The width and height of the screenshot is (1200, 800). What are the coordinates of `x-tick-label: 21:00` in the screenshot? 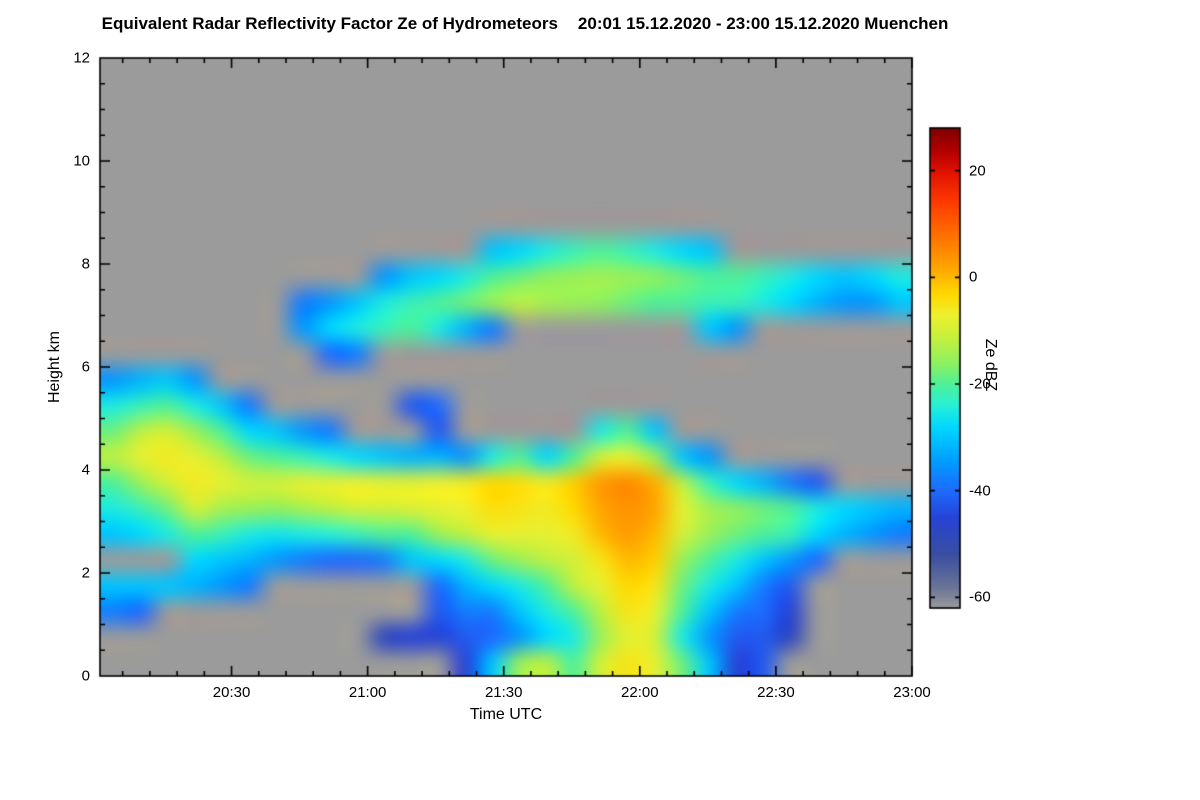 It's located at (367, 692).